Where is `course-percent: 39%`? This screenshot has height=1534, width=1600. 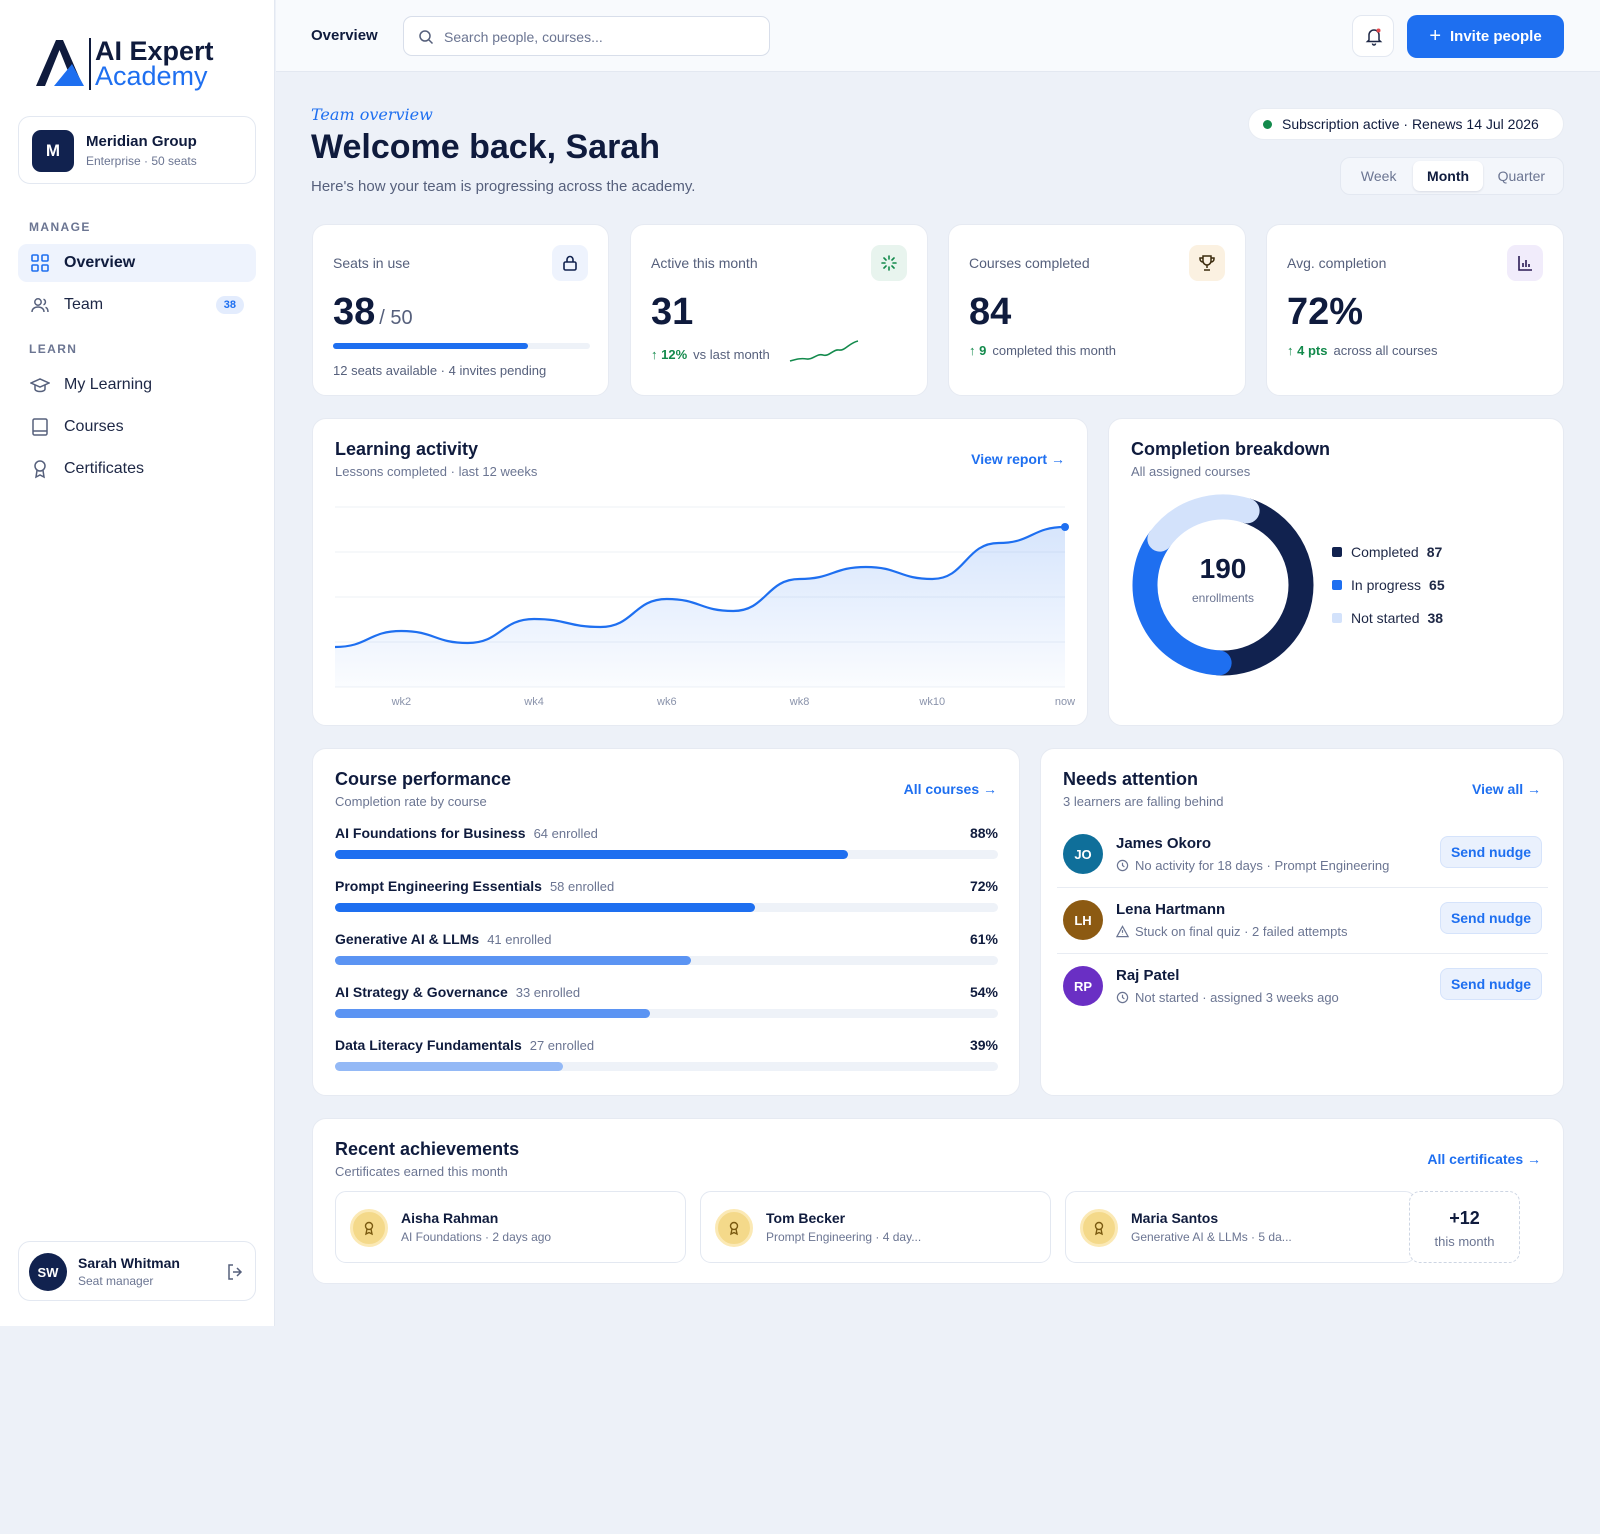 course-percent: 39% is located at coordinates (983, 1045).